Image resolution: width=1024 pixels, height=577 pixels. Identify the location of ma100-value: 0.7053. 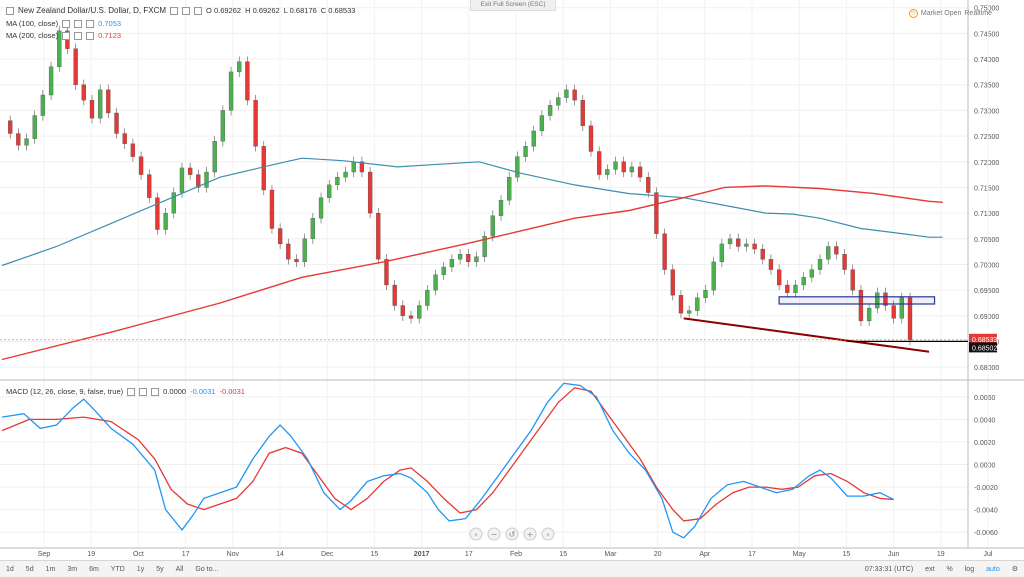
(110, 23).